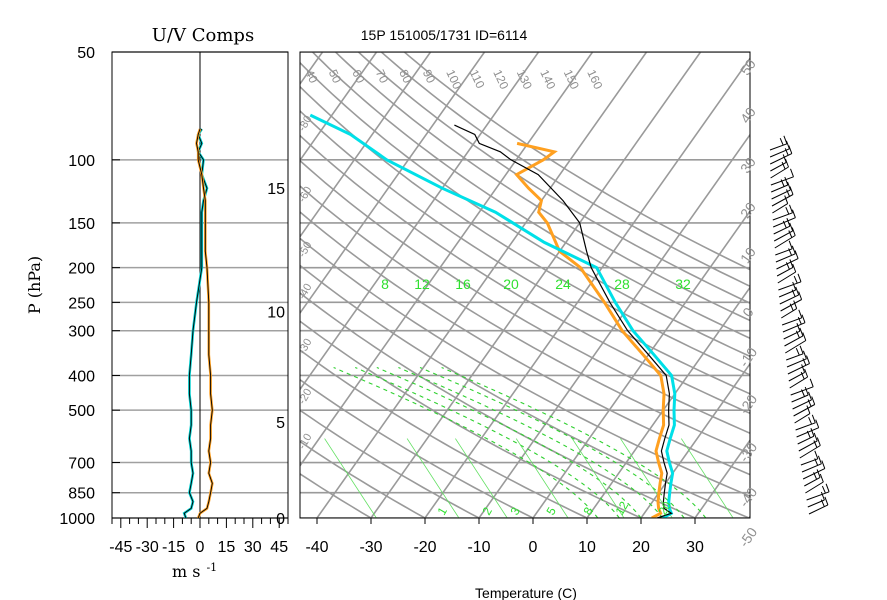 This screenshot has height=600, width=887. What do you see at coordinates (81, 269) in the screenshot?
I see `pressure-tick-200: 200` at bounding box center [81, 269].